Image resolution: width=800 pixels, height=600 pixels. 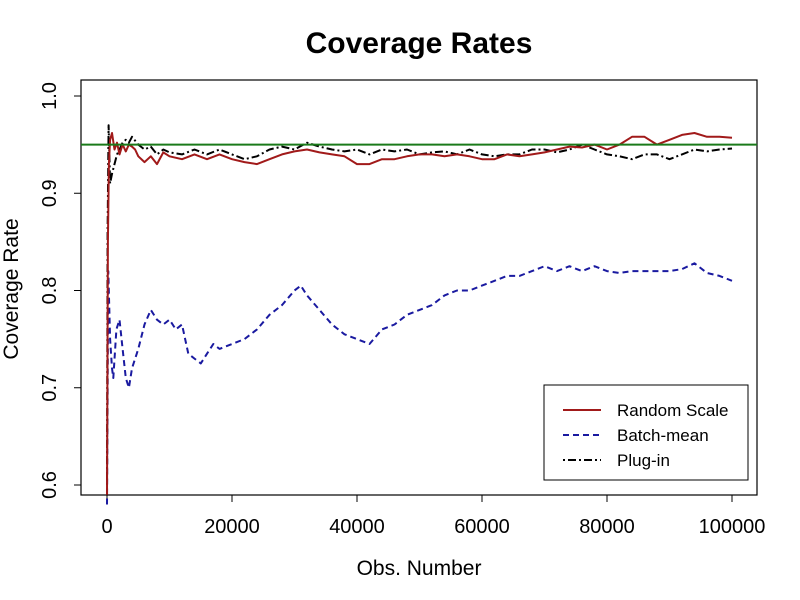 What do you see at coordinates (732, 527) in the screenshot?
I see `x-tick-label: 100000` at bounding box center [732, 527].